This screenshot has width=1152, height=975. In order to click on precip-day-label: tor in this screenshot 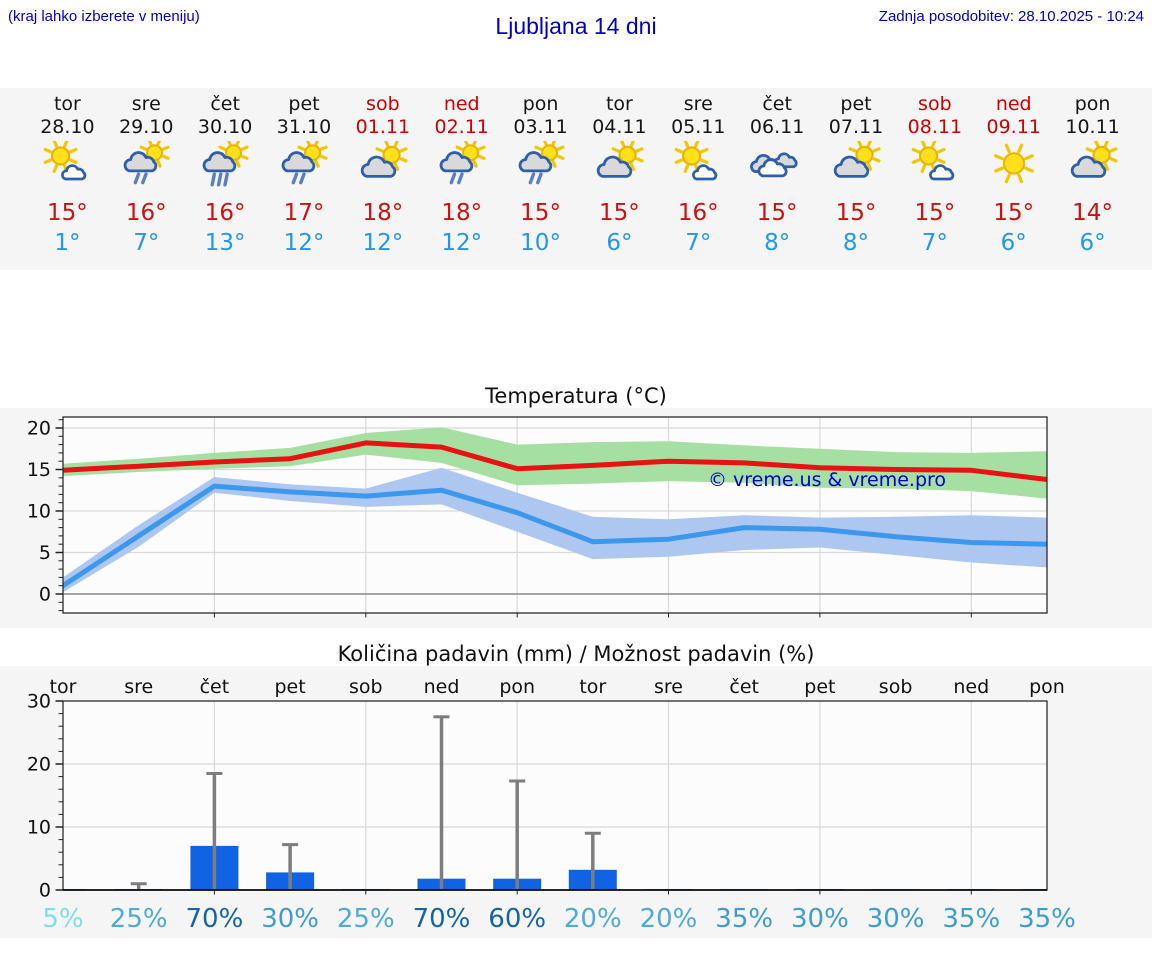, I will do `click(592, 687)`.